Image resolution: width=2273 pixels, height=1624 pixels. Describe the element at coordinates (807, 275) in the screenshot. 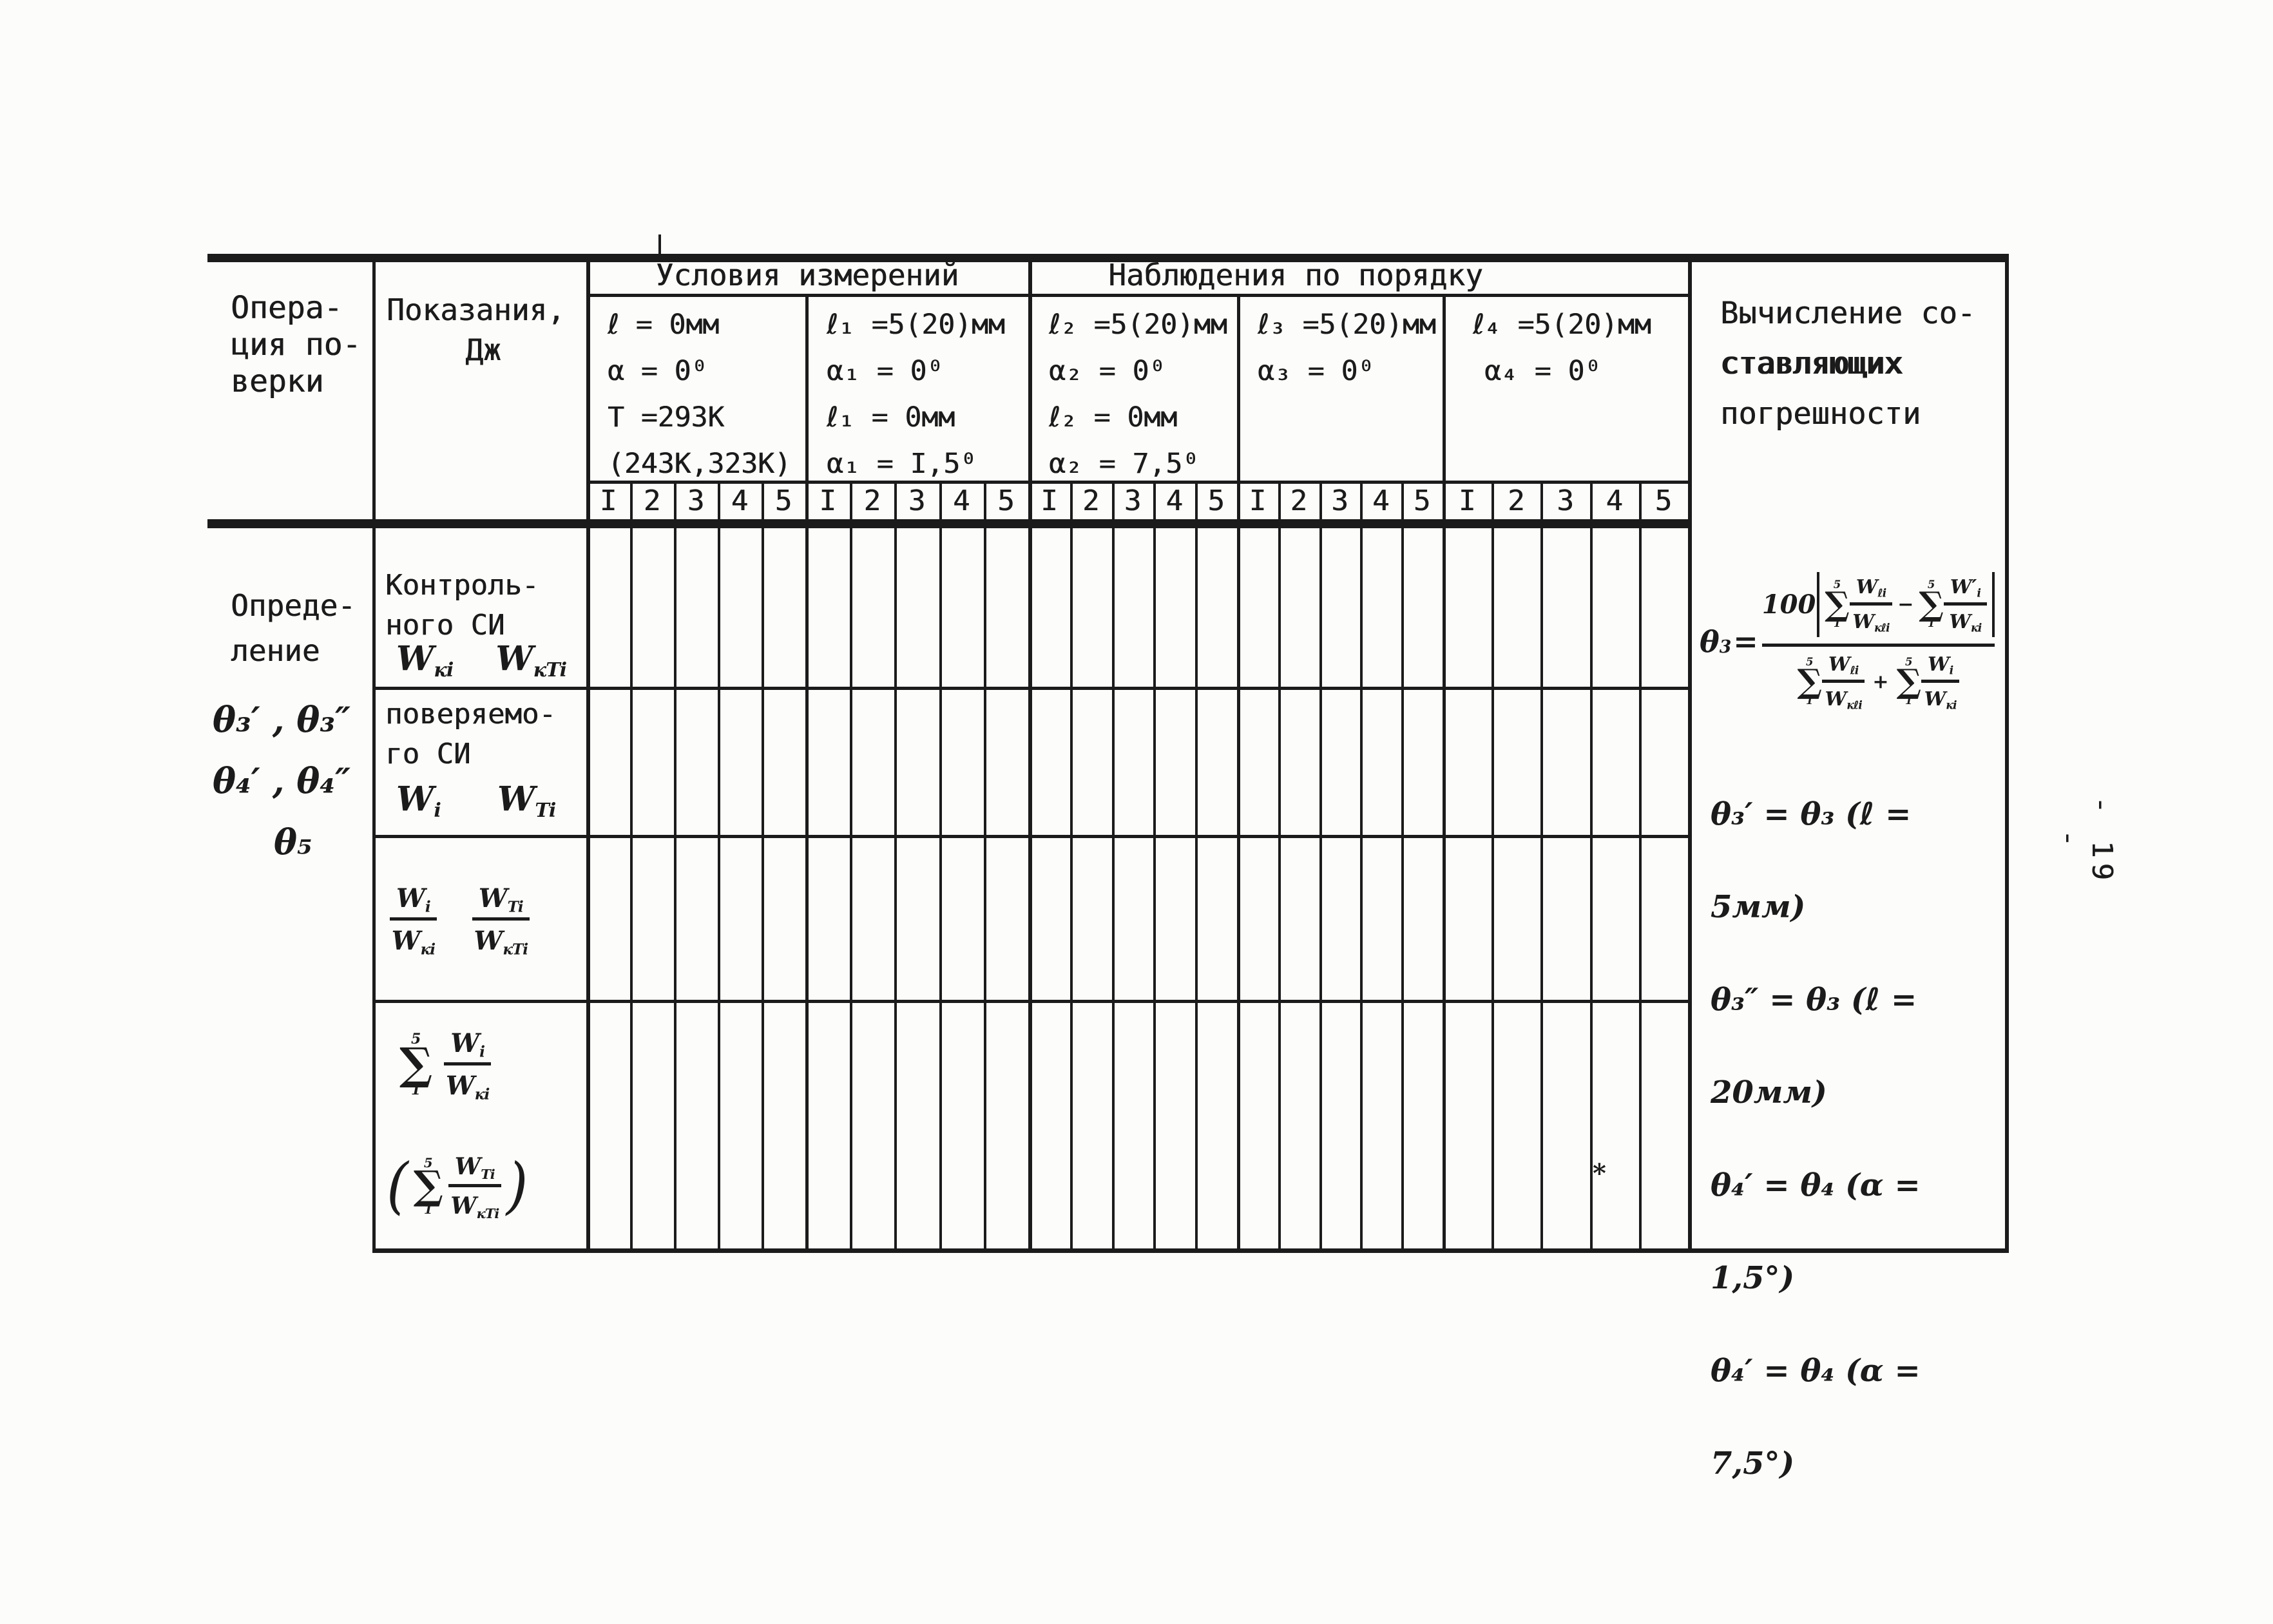

I see `conditions-group-header: Условия измерений` at that location.